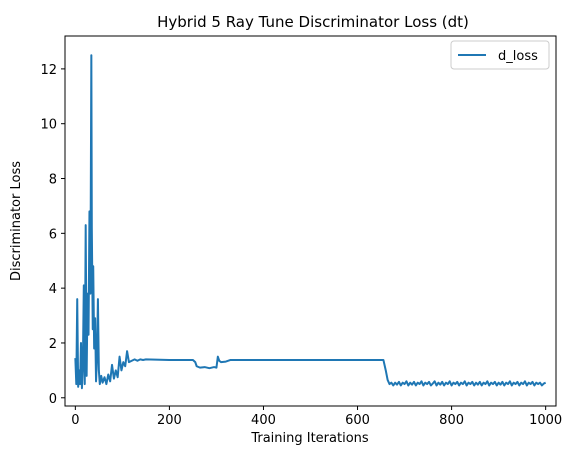 The height and width of the screenshot is (455, 562). Describe the element at coordinates (518, 56) in the screenshot. I see `legend-label-d_loss: d_loss` at that location.